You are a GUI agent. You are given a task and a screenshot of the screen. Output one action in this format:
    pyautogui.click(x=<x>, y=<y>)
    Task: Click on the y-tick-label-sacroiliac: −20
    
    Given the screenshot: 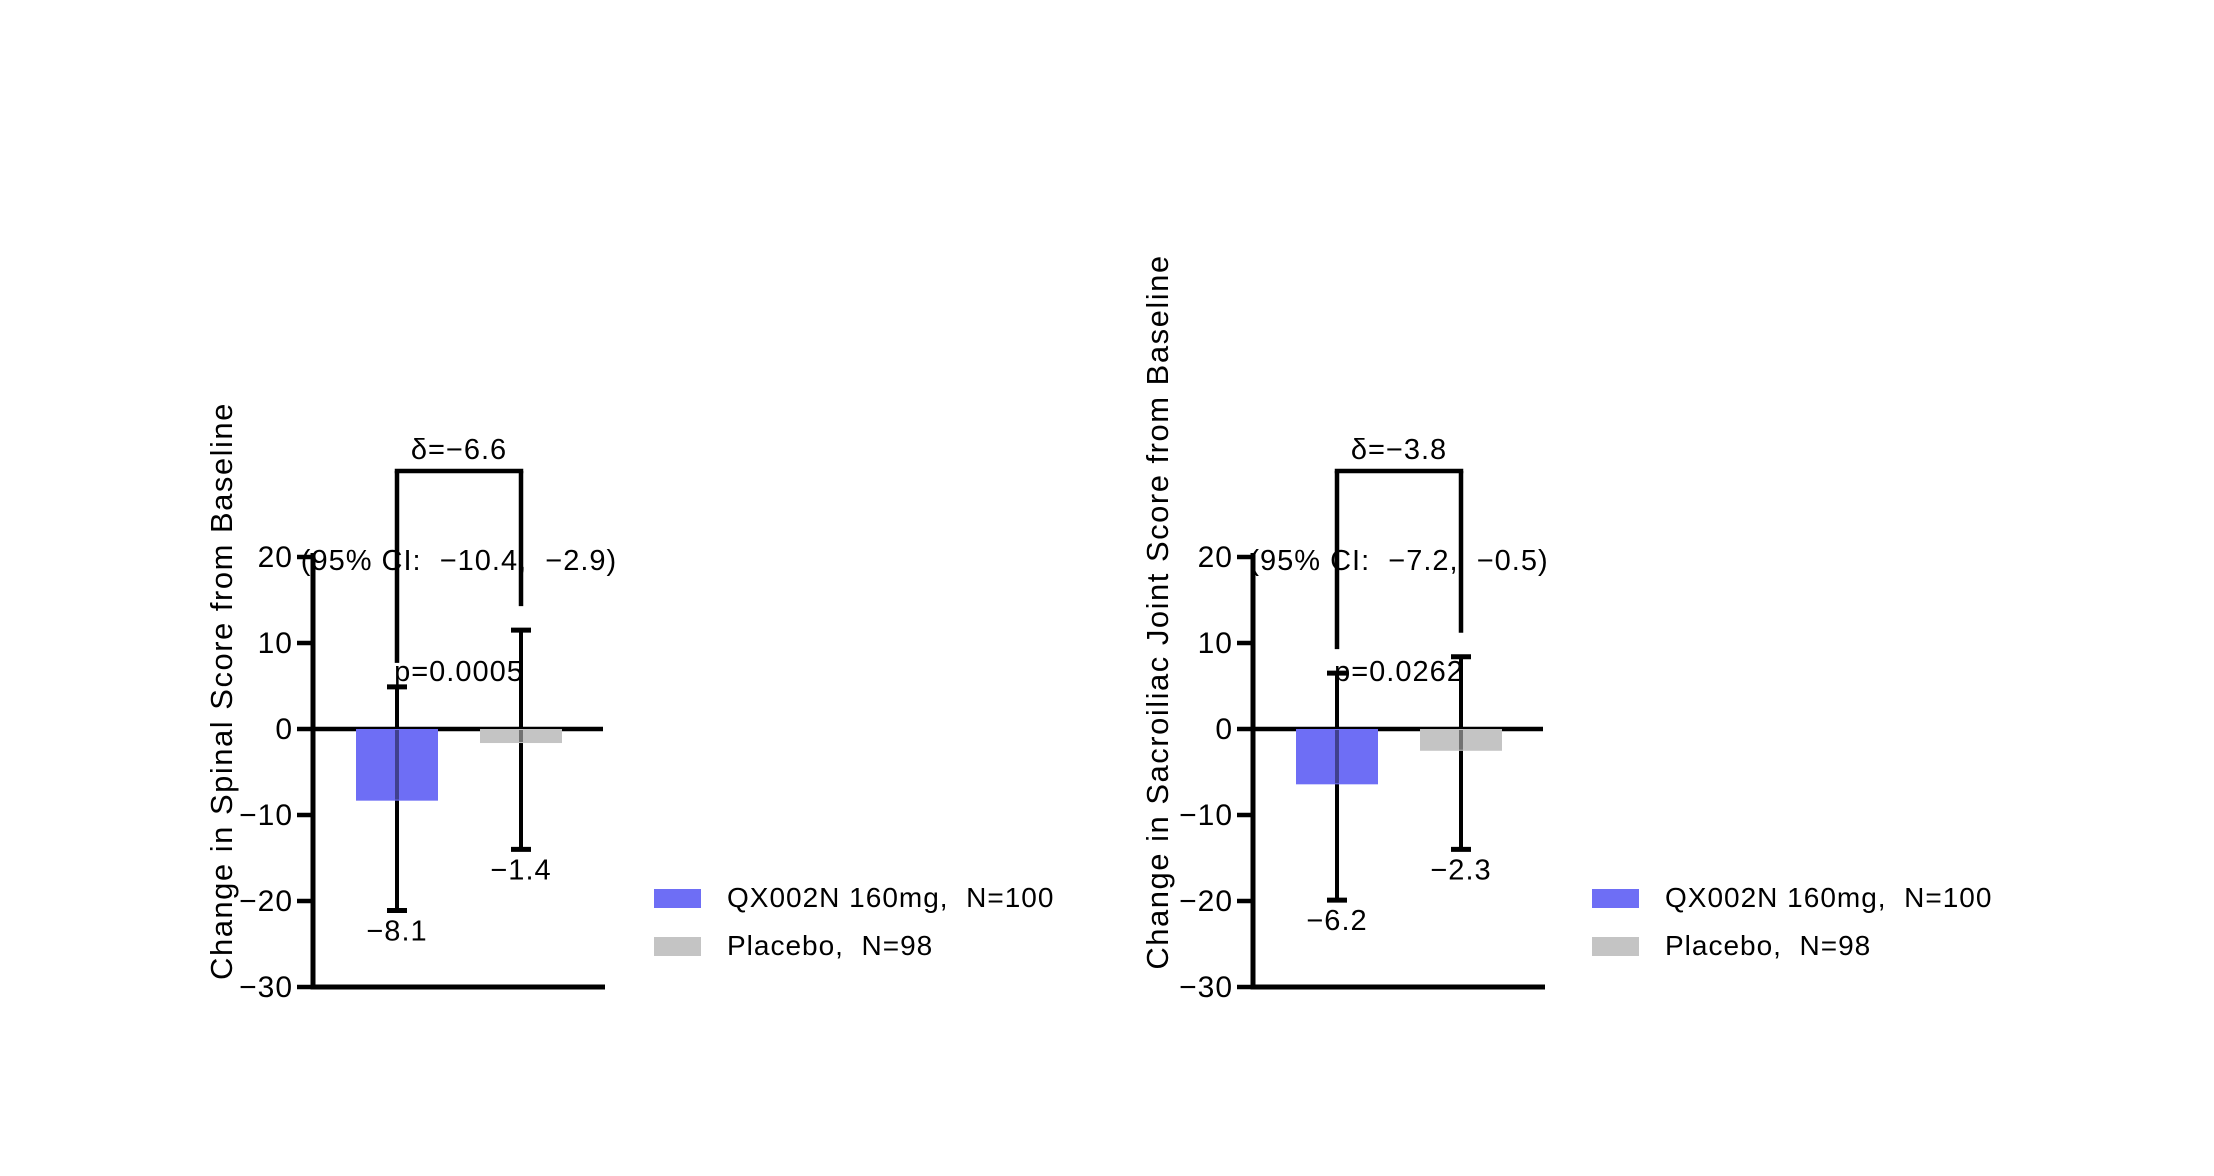 What is the action you would take?
    pyautogui.click(x=1206, y=901)
    